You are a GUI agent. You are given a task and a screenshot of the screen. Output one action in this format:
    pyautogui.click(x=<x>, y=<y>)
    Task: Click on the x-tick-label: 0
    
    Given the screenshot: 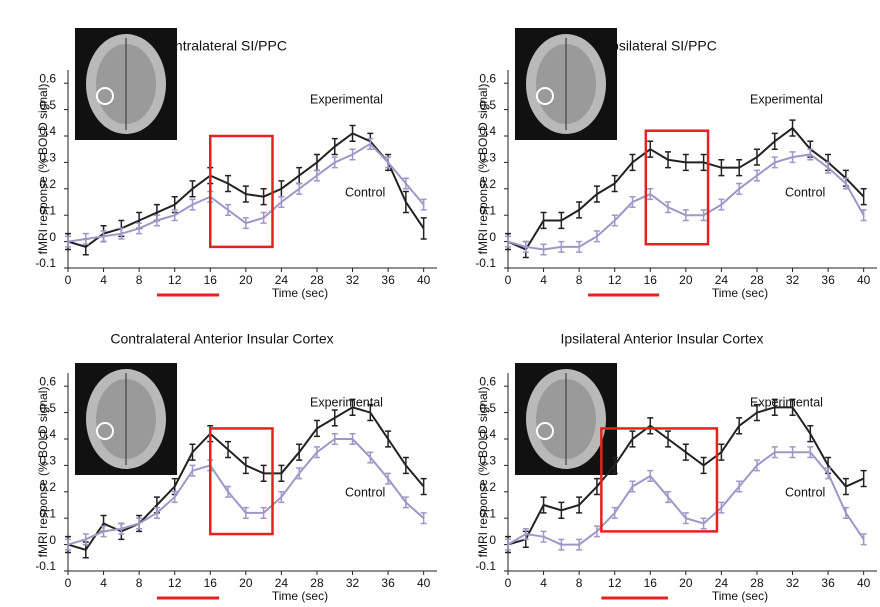 What is the action you would take?
    pyautogui.click(x=68, y=583)
    